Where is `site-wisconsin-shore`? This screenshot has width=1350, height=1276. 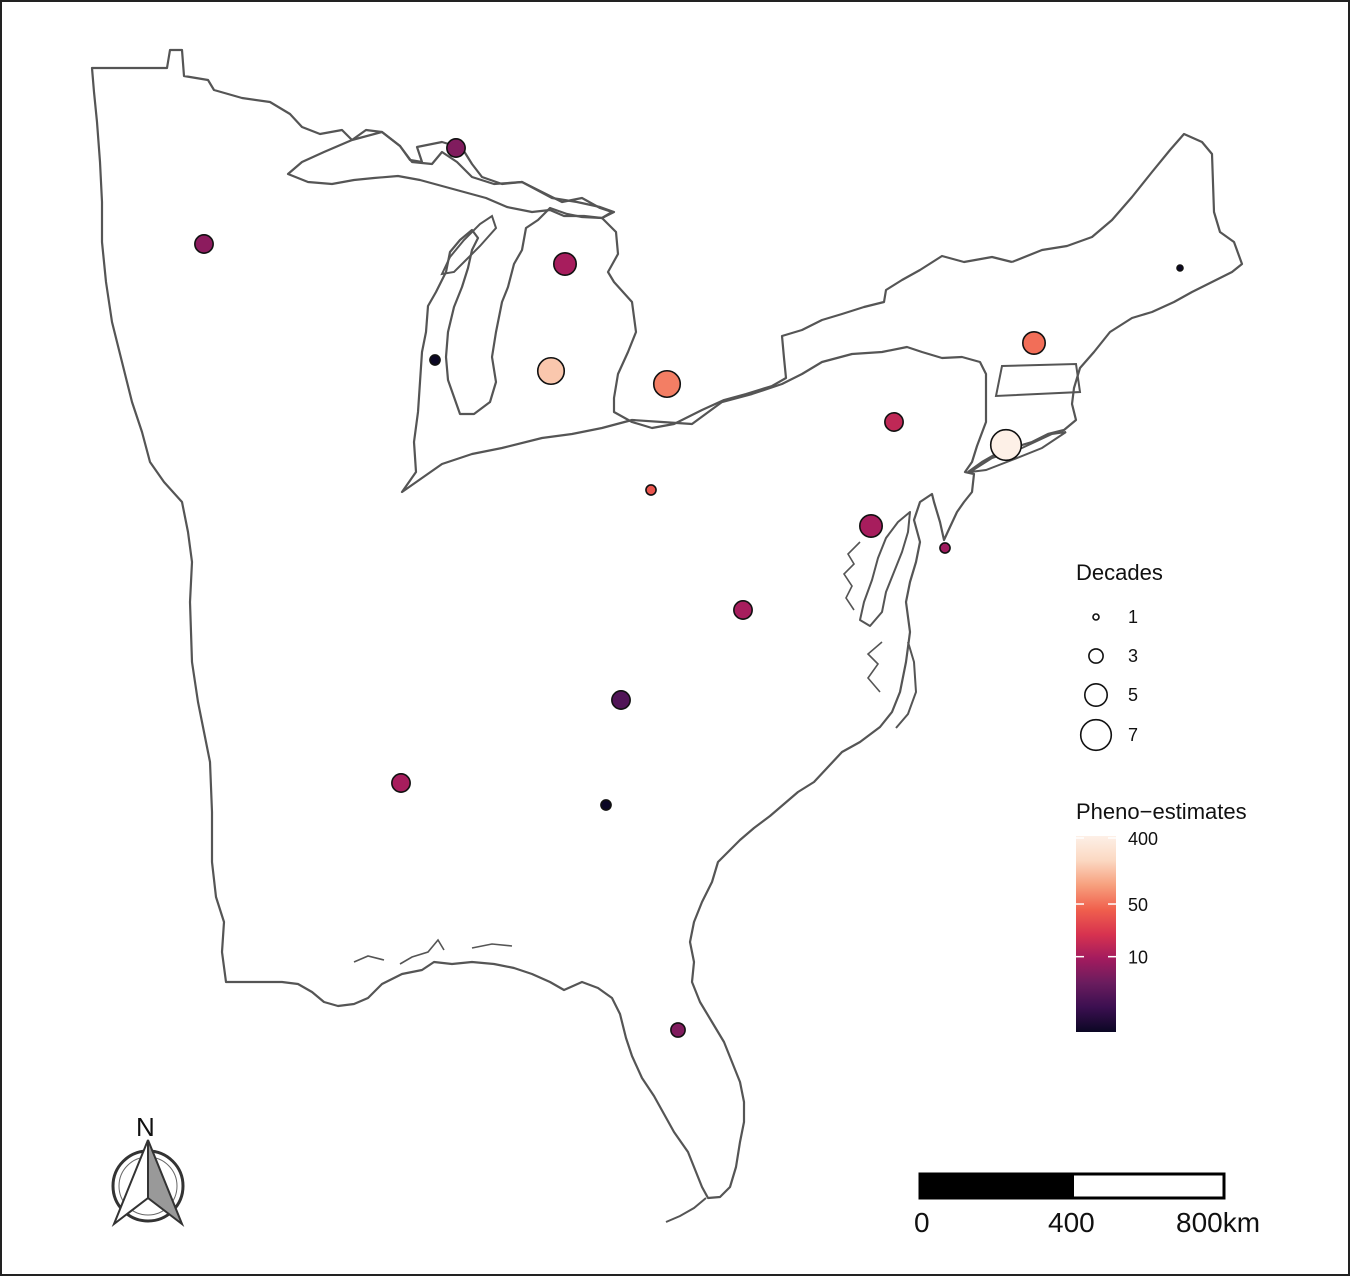
site-wisconsin-shore is located at coordinates (435, 360).